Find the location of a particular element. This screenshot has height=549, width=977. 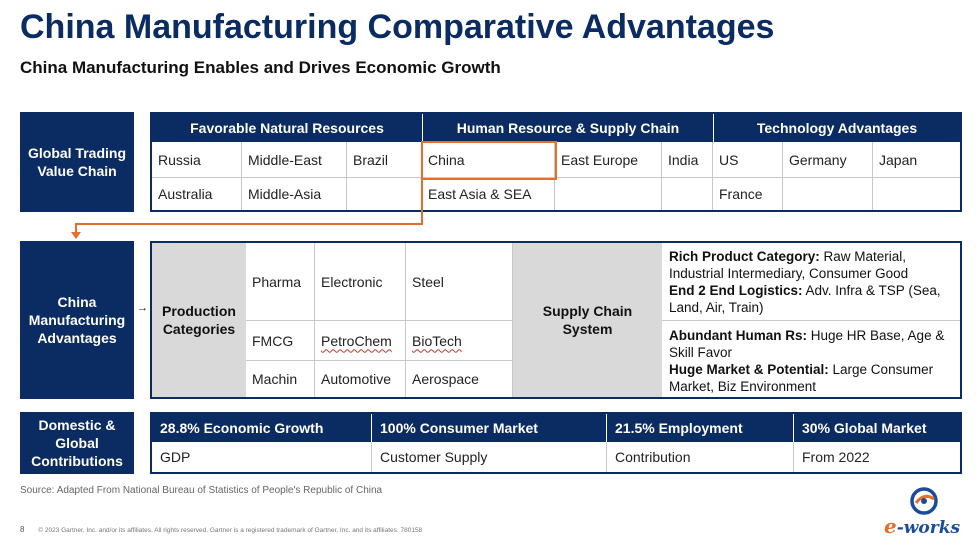

category-cell: FMCG is located at coordinates (280, 341).